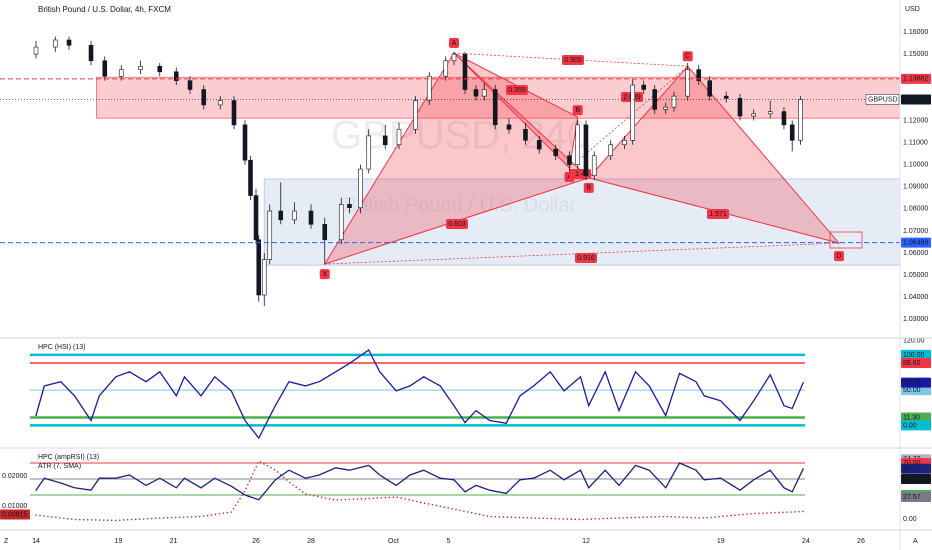 This screenshot has height=550, width=932. Describe the element at coordinates (6, 541) in the screenshot. I see `corner-left: Z` at that location.